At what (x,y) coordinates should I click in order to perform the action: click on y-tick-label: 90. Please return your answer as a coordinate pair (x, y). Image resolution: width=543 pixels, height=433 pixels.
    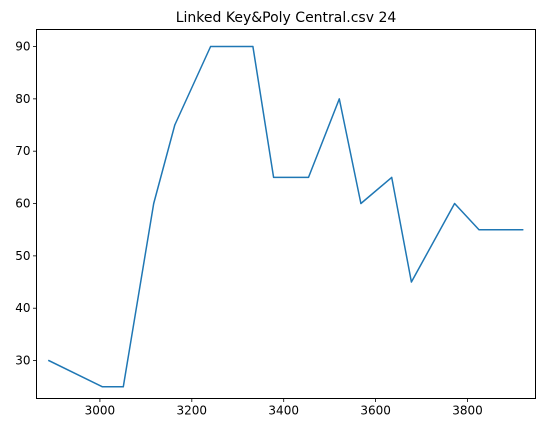
    Looking at the image, I should click on (22, 47).